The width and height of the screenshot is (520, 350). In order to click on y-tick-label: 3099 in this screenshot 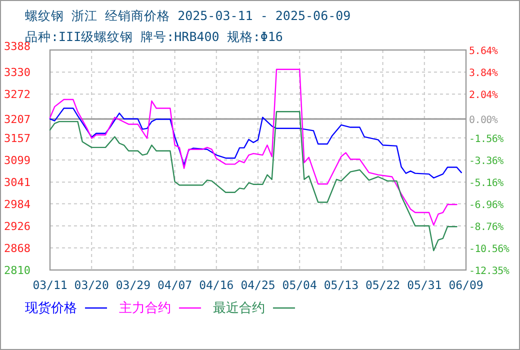, I will do `click(17, 160)`.